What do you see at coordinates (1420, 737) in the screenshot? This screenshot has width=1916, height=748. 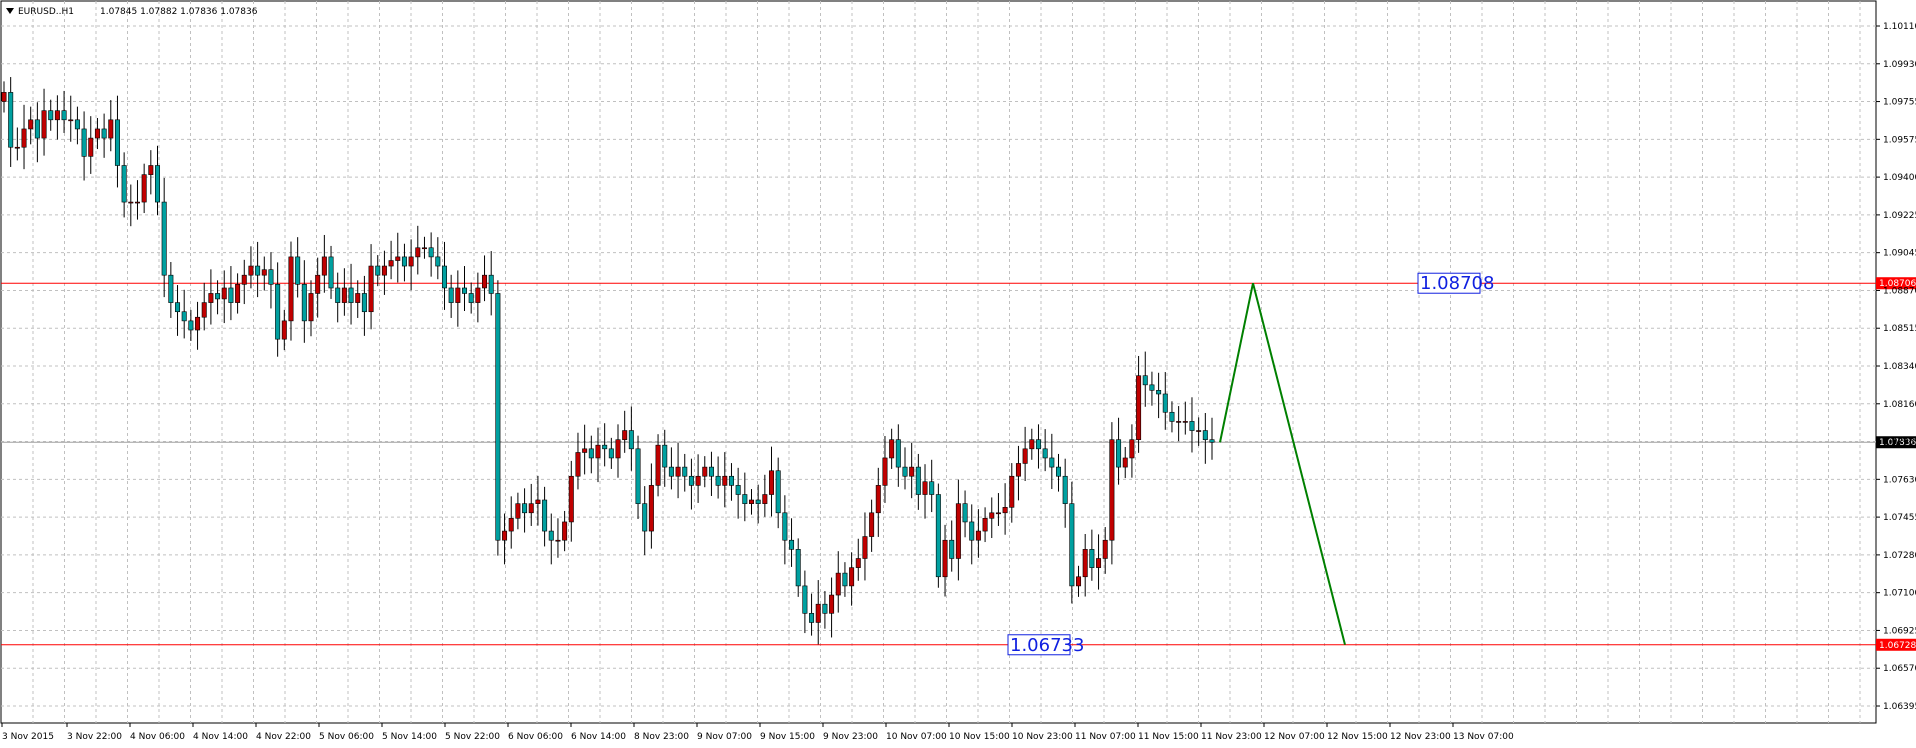 I see `time-tick-label: 12 Nov 23:00` at bounding box center [1420, 737].